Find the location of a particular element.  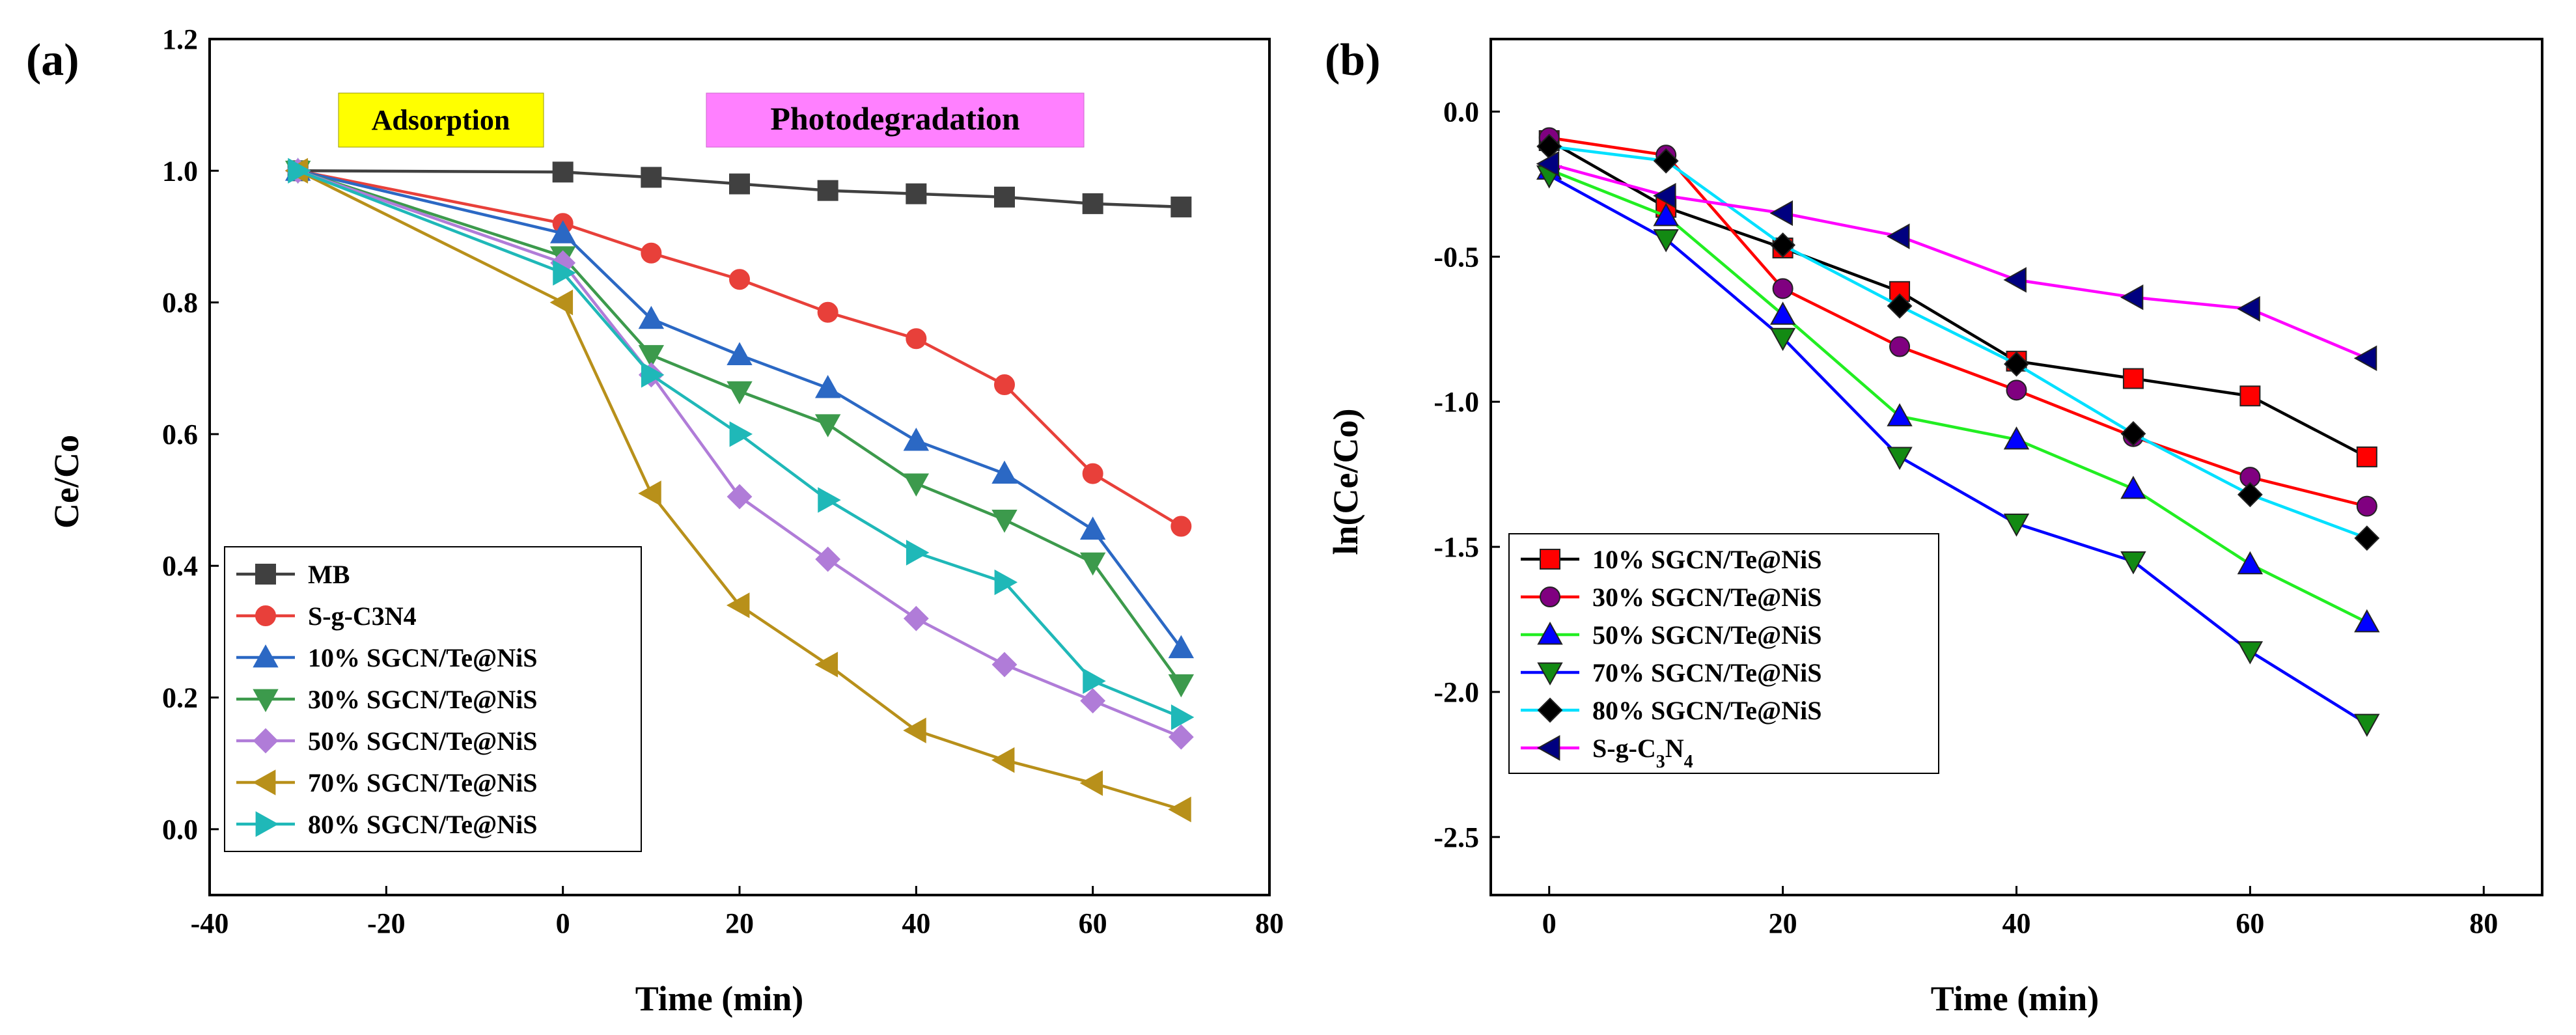

legend-item-s-g-c3n4: S-g-C3N4 is located at coordinates (326, 616).